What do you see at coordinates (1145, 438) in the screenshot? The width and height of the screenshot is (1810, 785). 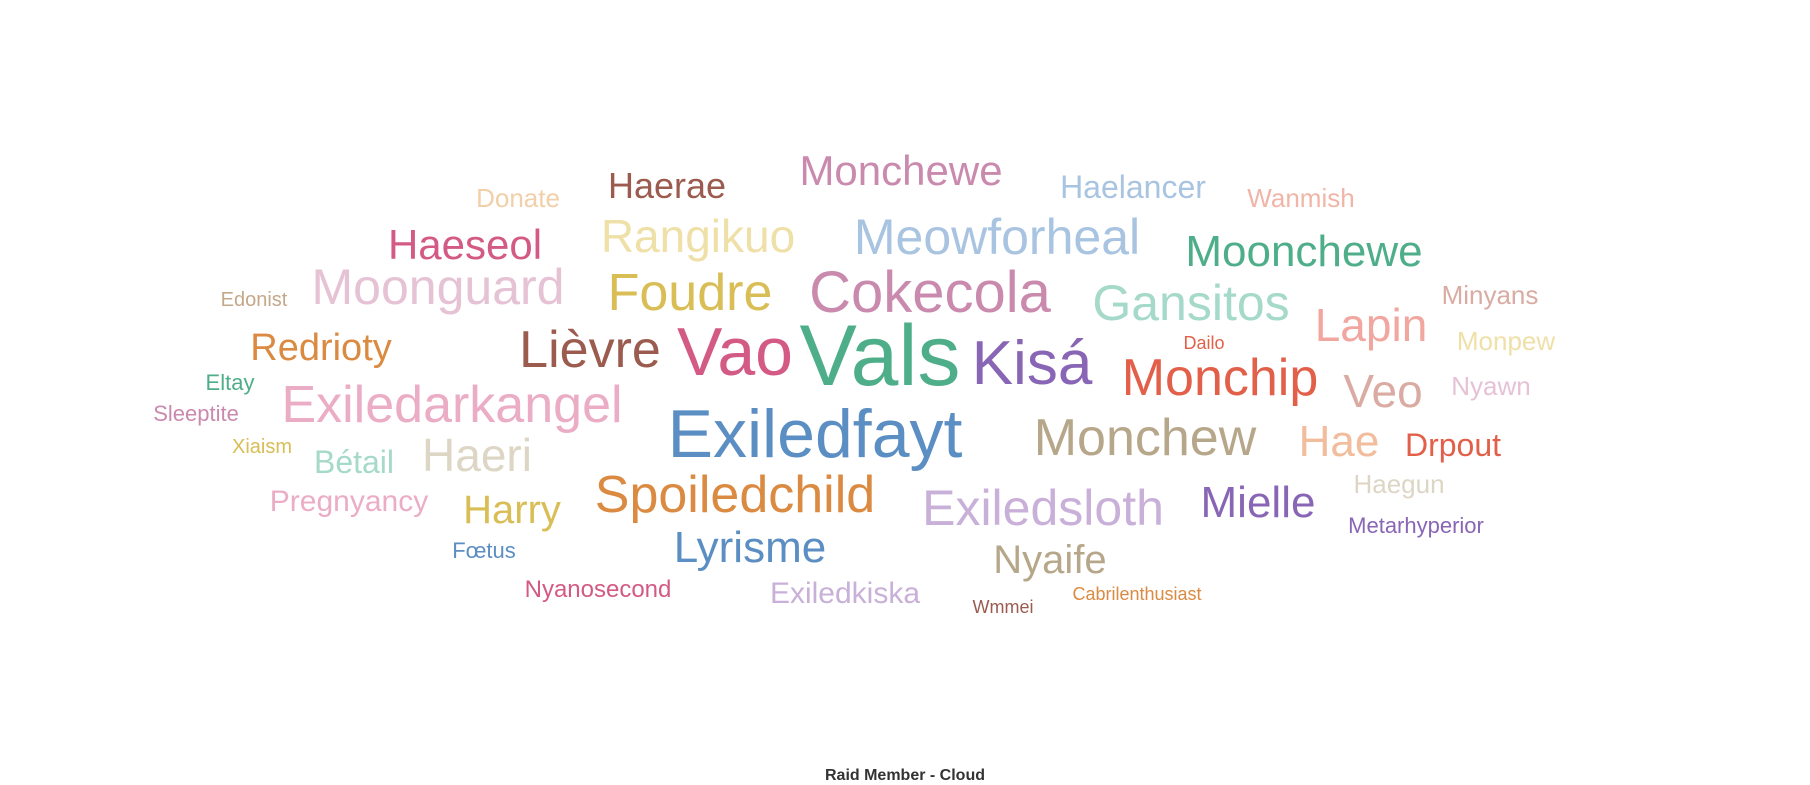 I see `cloud-word: Monchew` at bounding box center [1145, 438].